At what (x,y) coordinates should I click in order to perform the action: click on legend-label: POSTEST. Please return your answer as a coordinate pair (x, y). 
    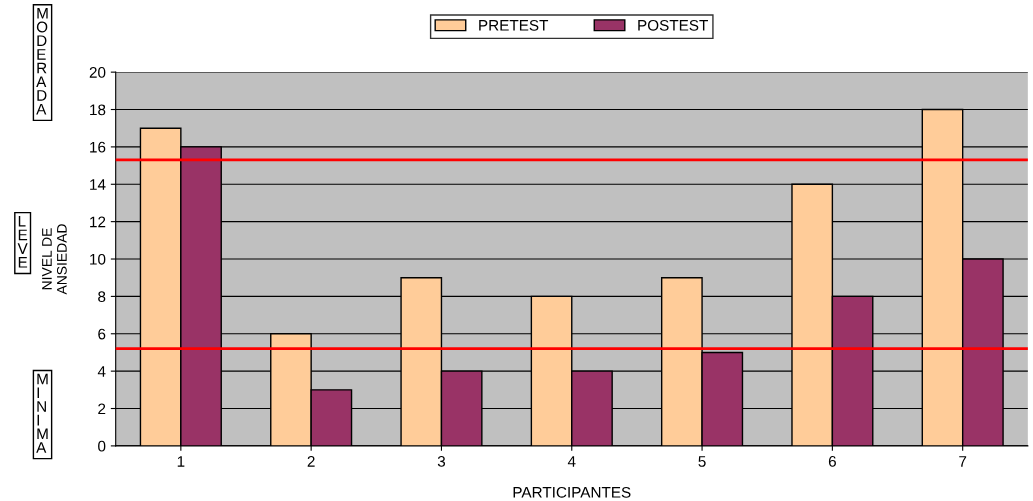
    Looking at the image, I should click on (673, 25).